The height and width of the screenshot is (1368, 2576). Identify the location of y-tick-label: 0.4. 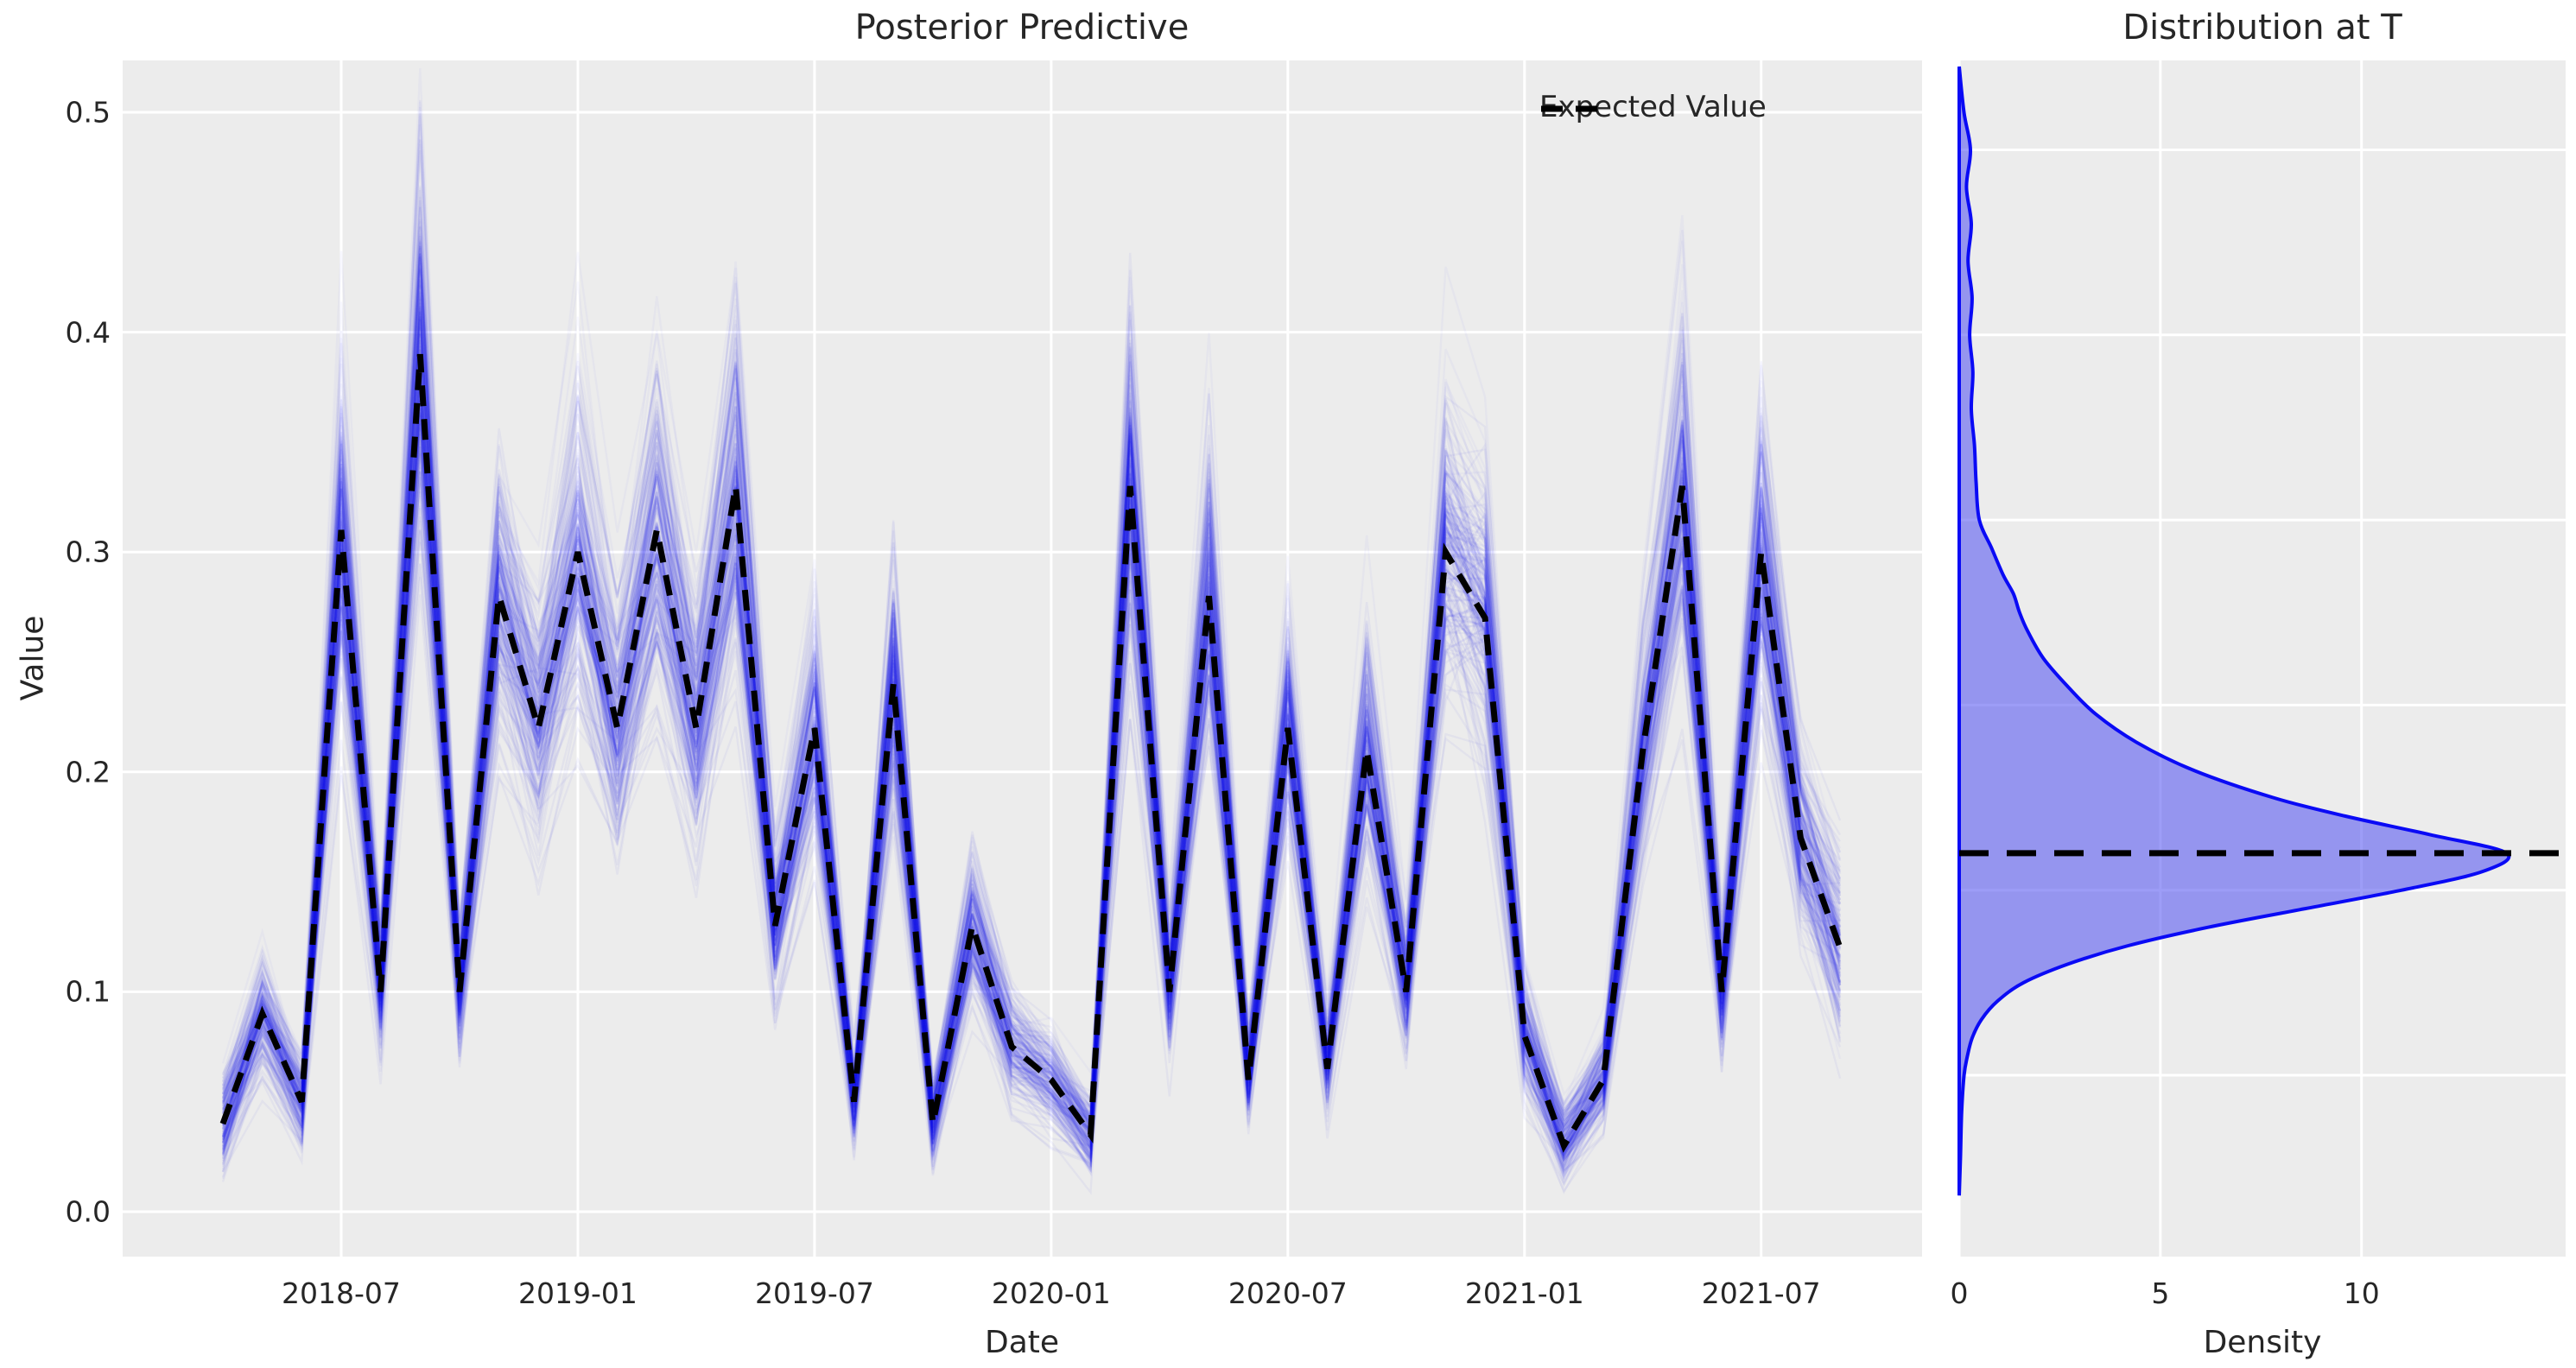
(88, 332).